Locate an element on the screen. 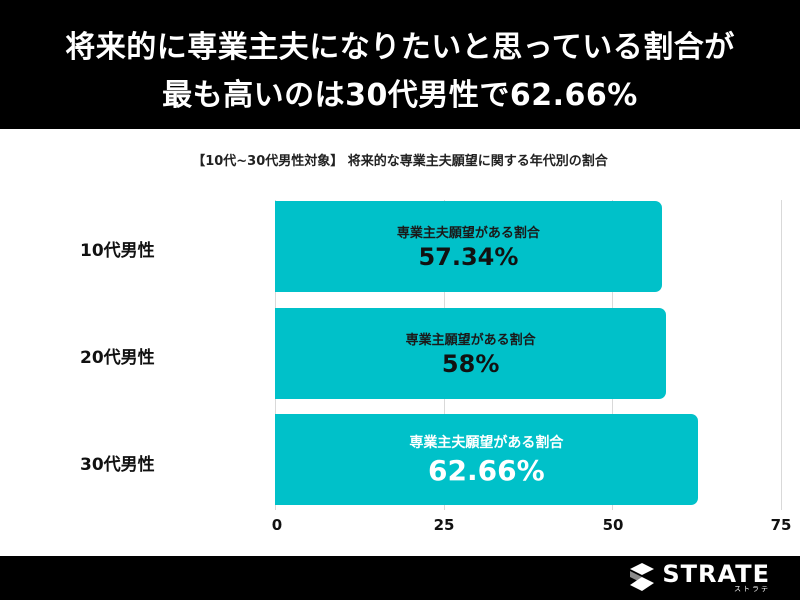  bar-30s-male: 専業主夫願望がある割合 62.66% is located at coordinates (486, 459).